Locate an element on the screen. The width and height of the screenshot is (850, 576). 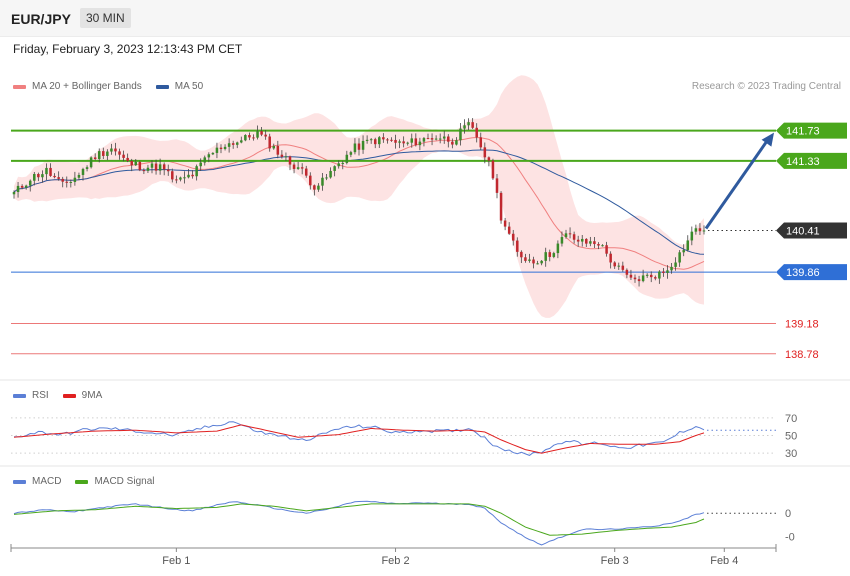
rsi-legend: RSI 9MA is located at coordinates (64, 395).